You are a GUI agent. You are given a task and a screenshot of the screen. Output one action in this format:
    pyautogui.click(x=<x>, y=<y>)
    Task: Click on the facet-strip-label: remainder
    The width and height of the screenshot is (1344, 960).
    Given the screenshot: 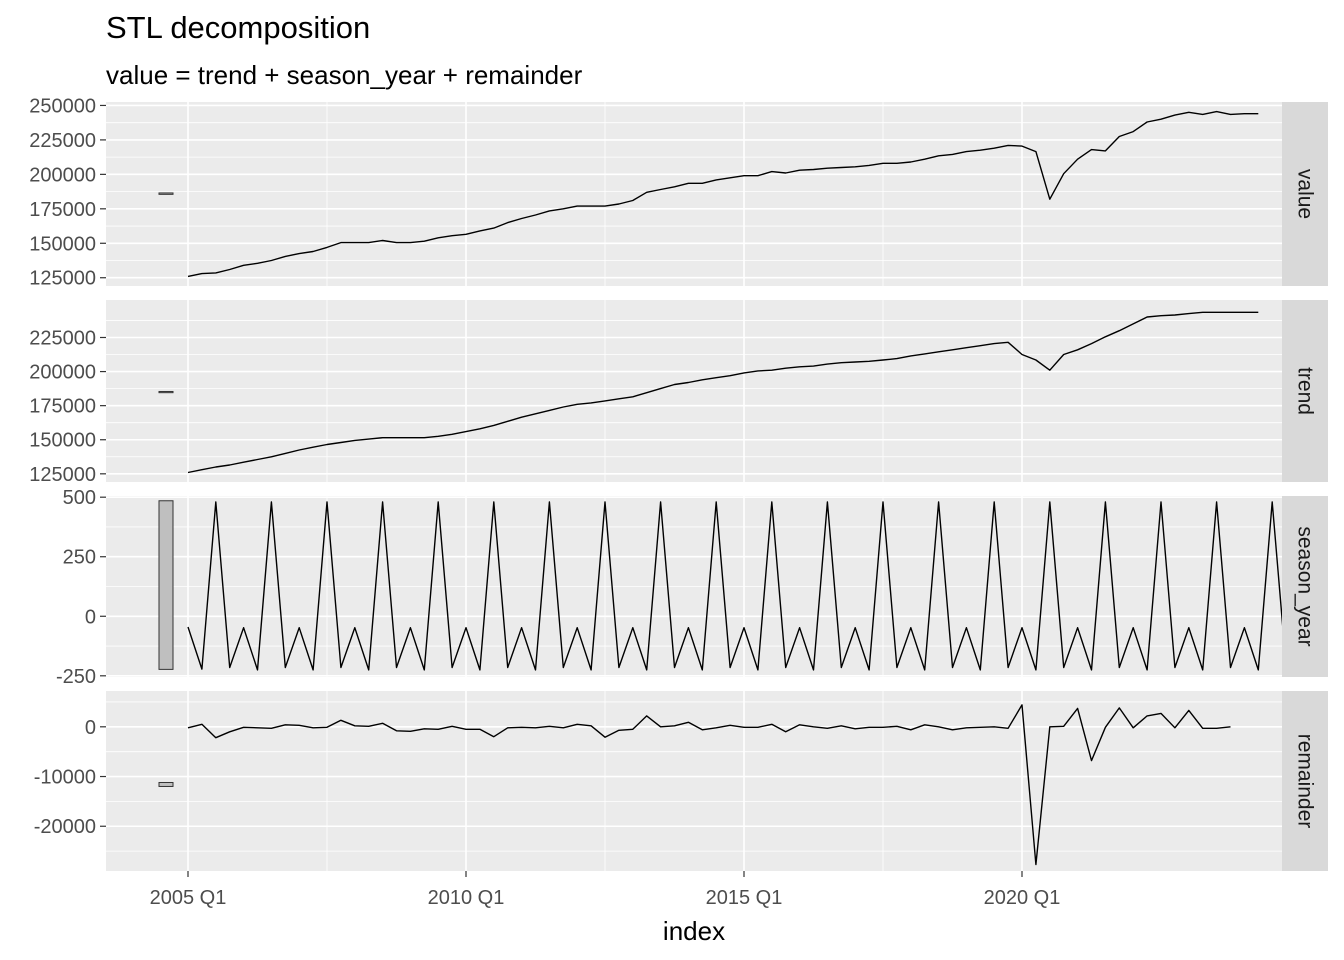 What is the action you would take?
    pyautogui.click(x=1305, y=781)
    